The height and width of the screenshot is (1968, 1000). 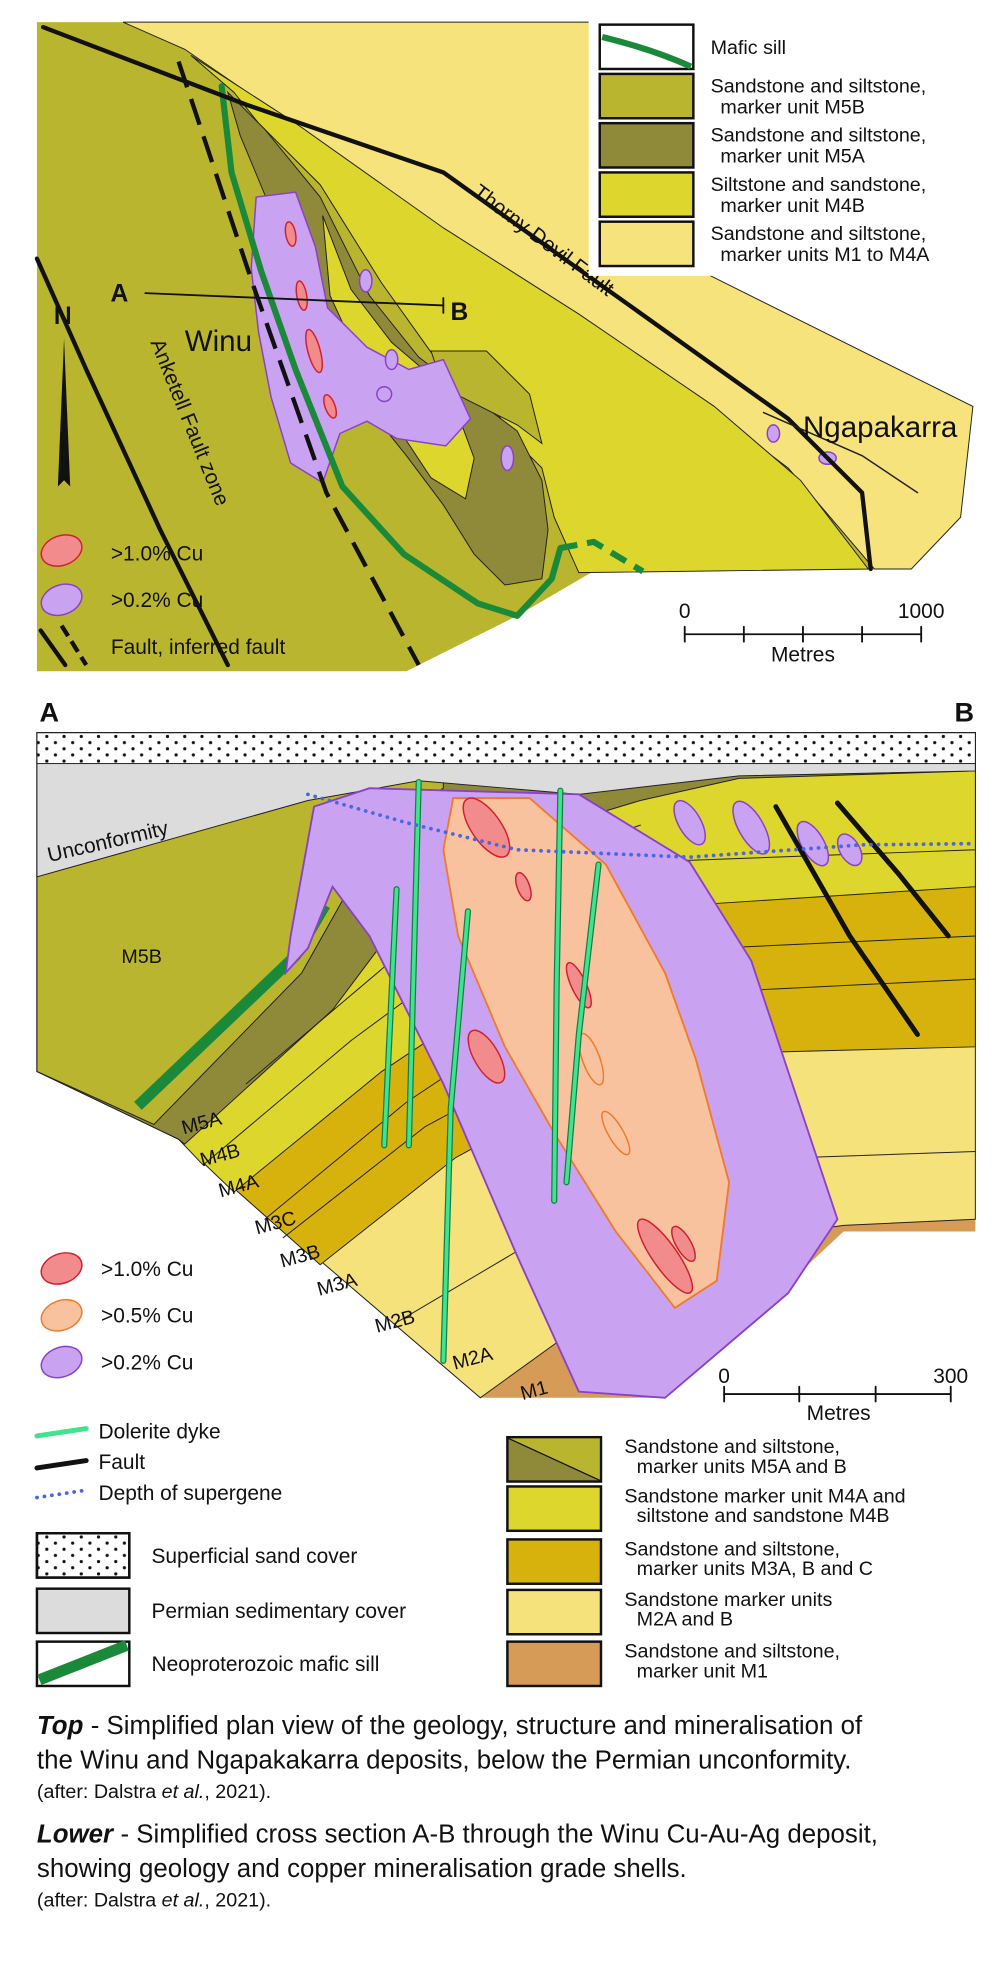 I want to click on legend-label: marker units M5A and B, so click(x=742, y=1467).